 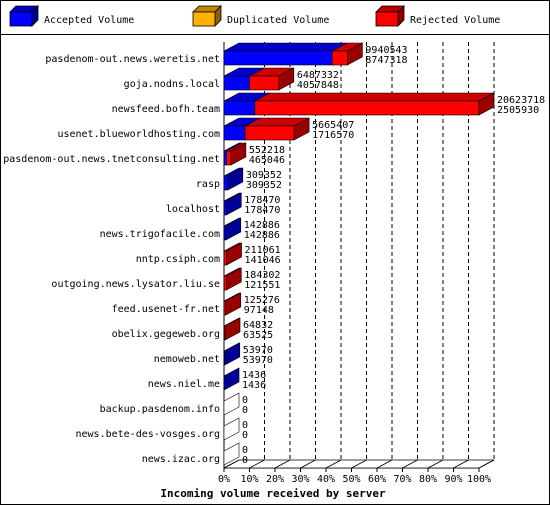 What do you see at coordinates (326, 479) in the screenshot?
I see `x-tick-label: 40%` at bounding box center [326, 479].